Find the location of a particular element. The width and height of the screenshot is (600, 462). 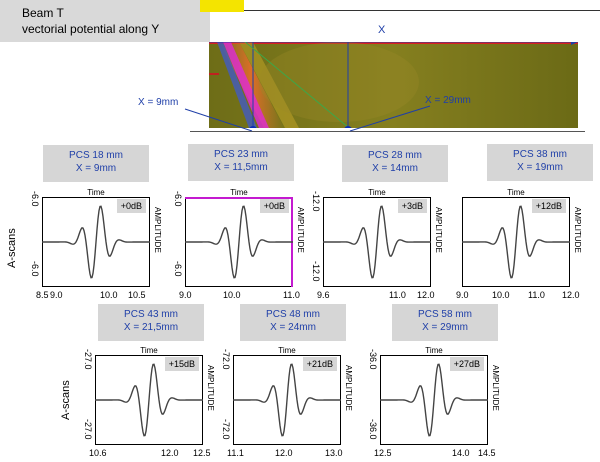

pcs-box-1: PCS 18 mm X = 9mm is located at coordinates (96, 163).